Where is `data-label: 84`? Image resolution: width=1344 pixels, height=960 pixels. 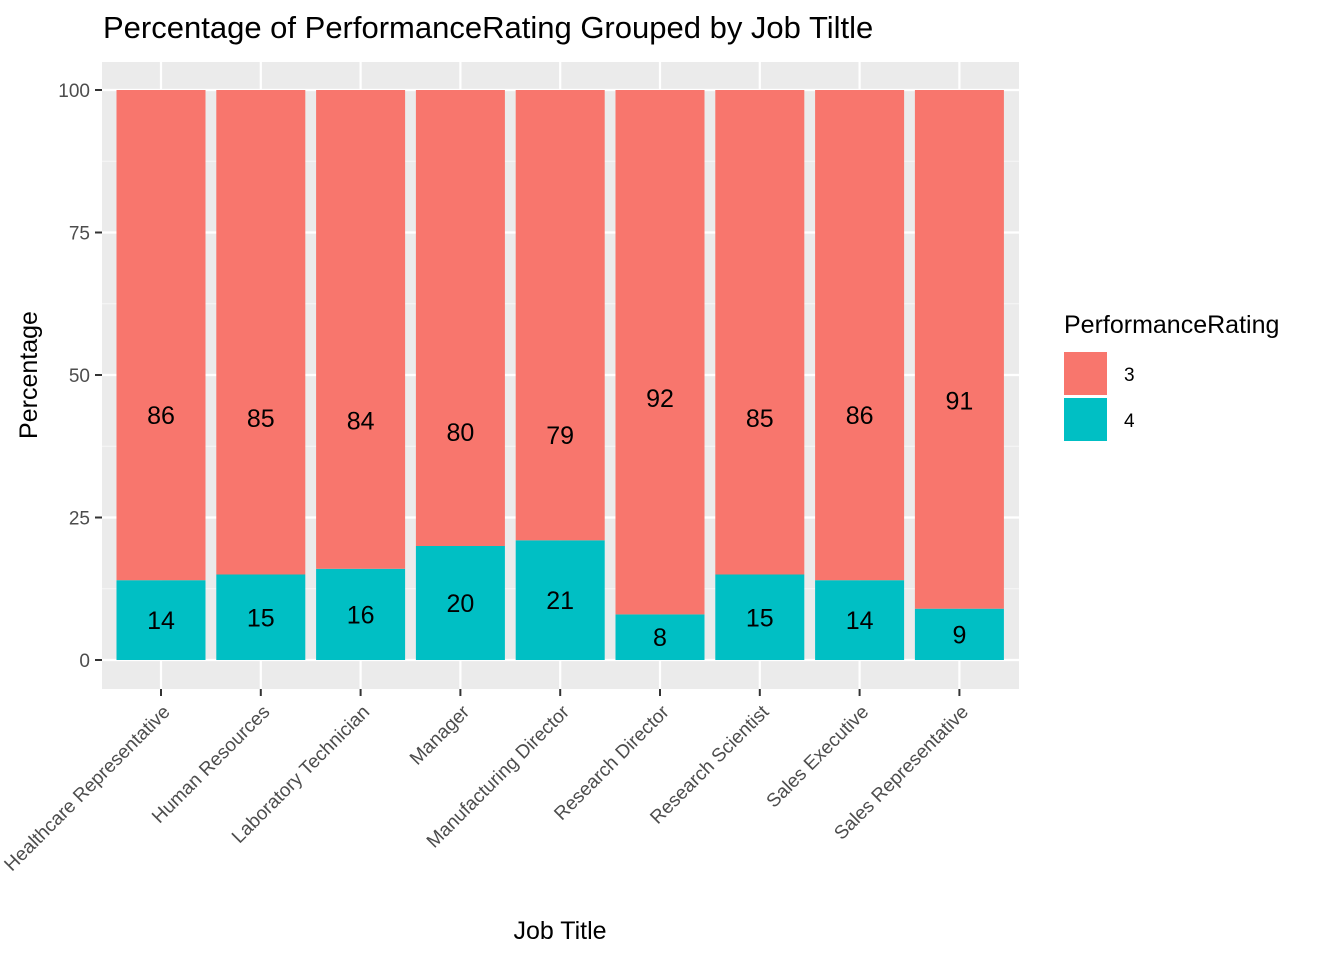
data-label: 84 is located at coordinates (361, 422).